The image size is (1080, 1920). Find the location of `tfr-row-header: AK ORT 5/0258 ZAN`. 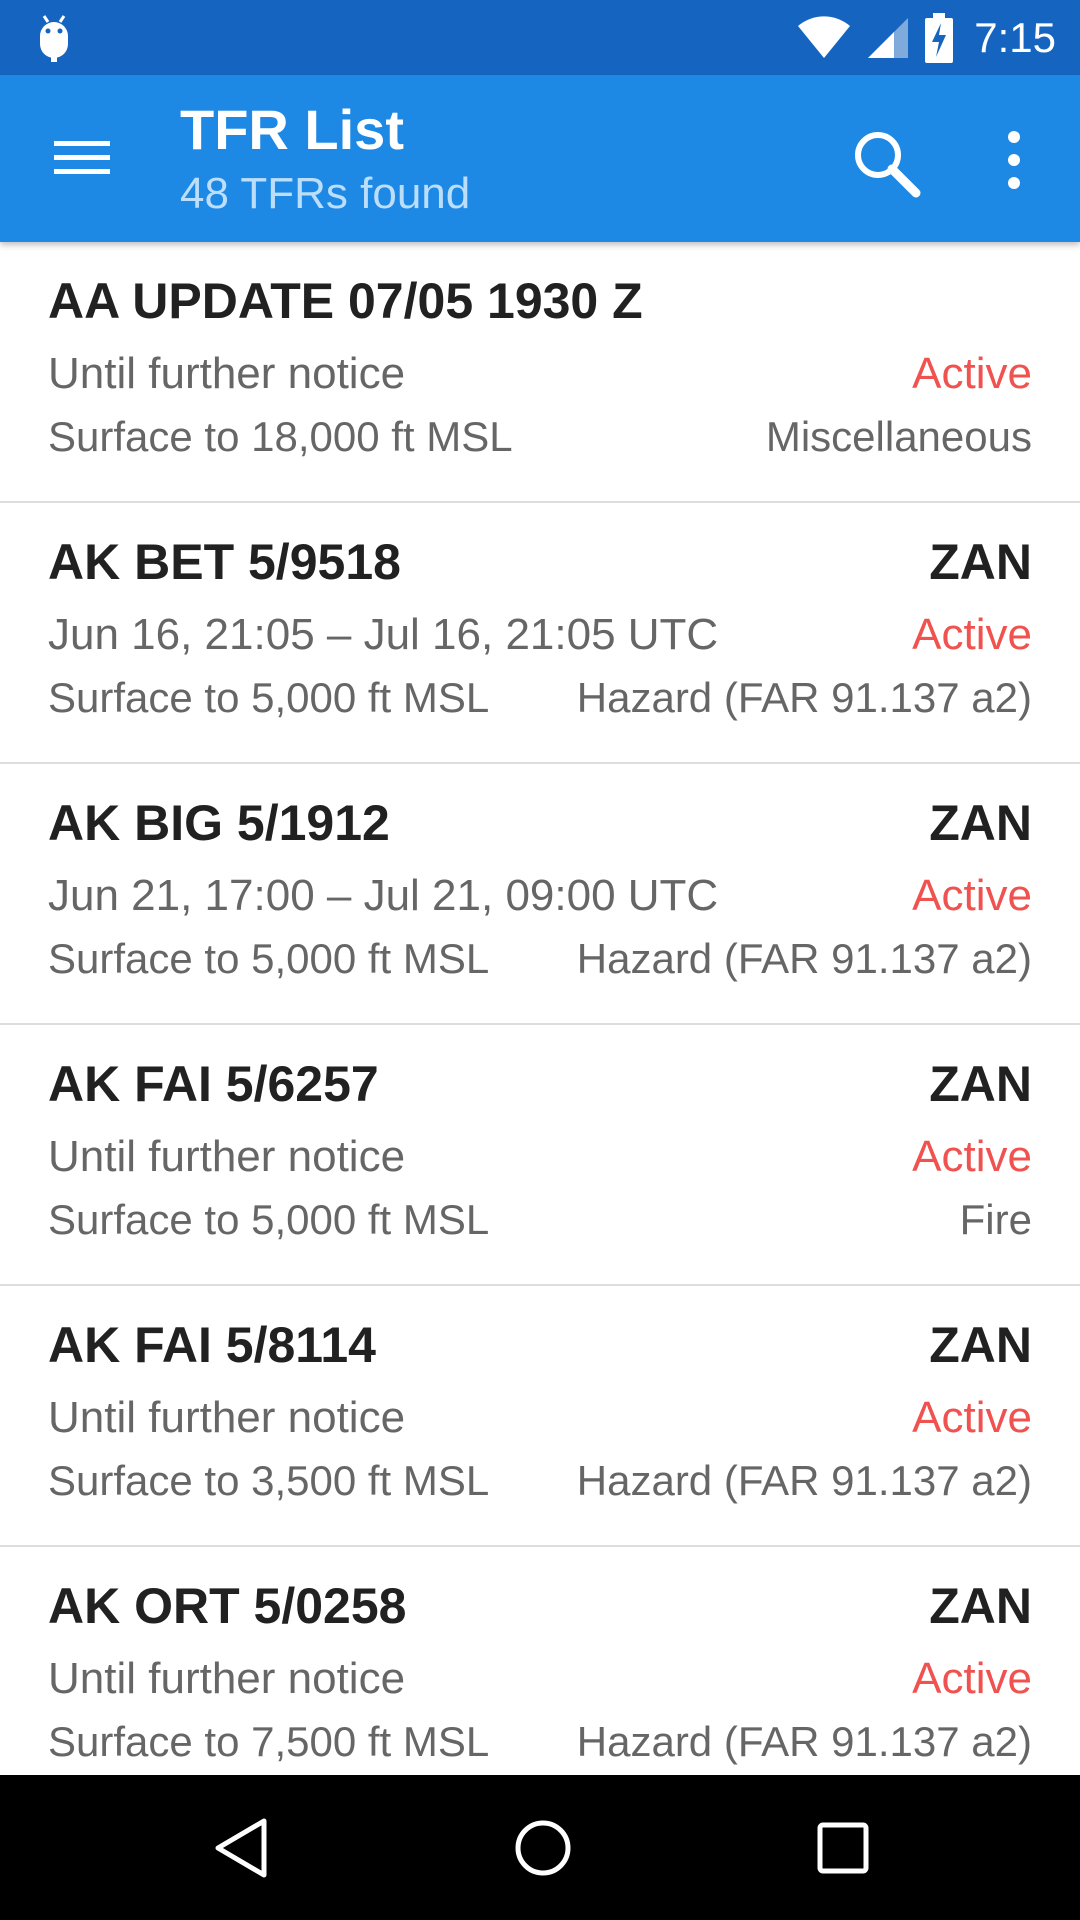

tfr-row-header: AK ORT 5/0258 ZAN is located at coordinates (540, 1606).